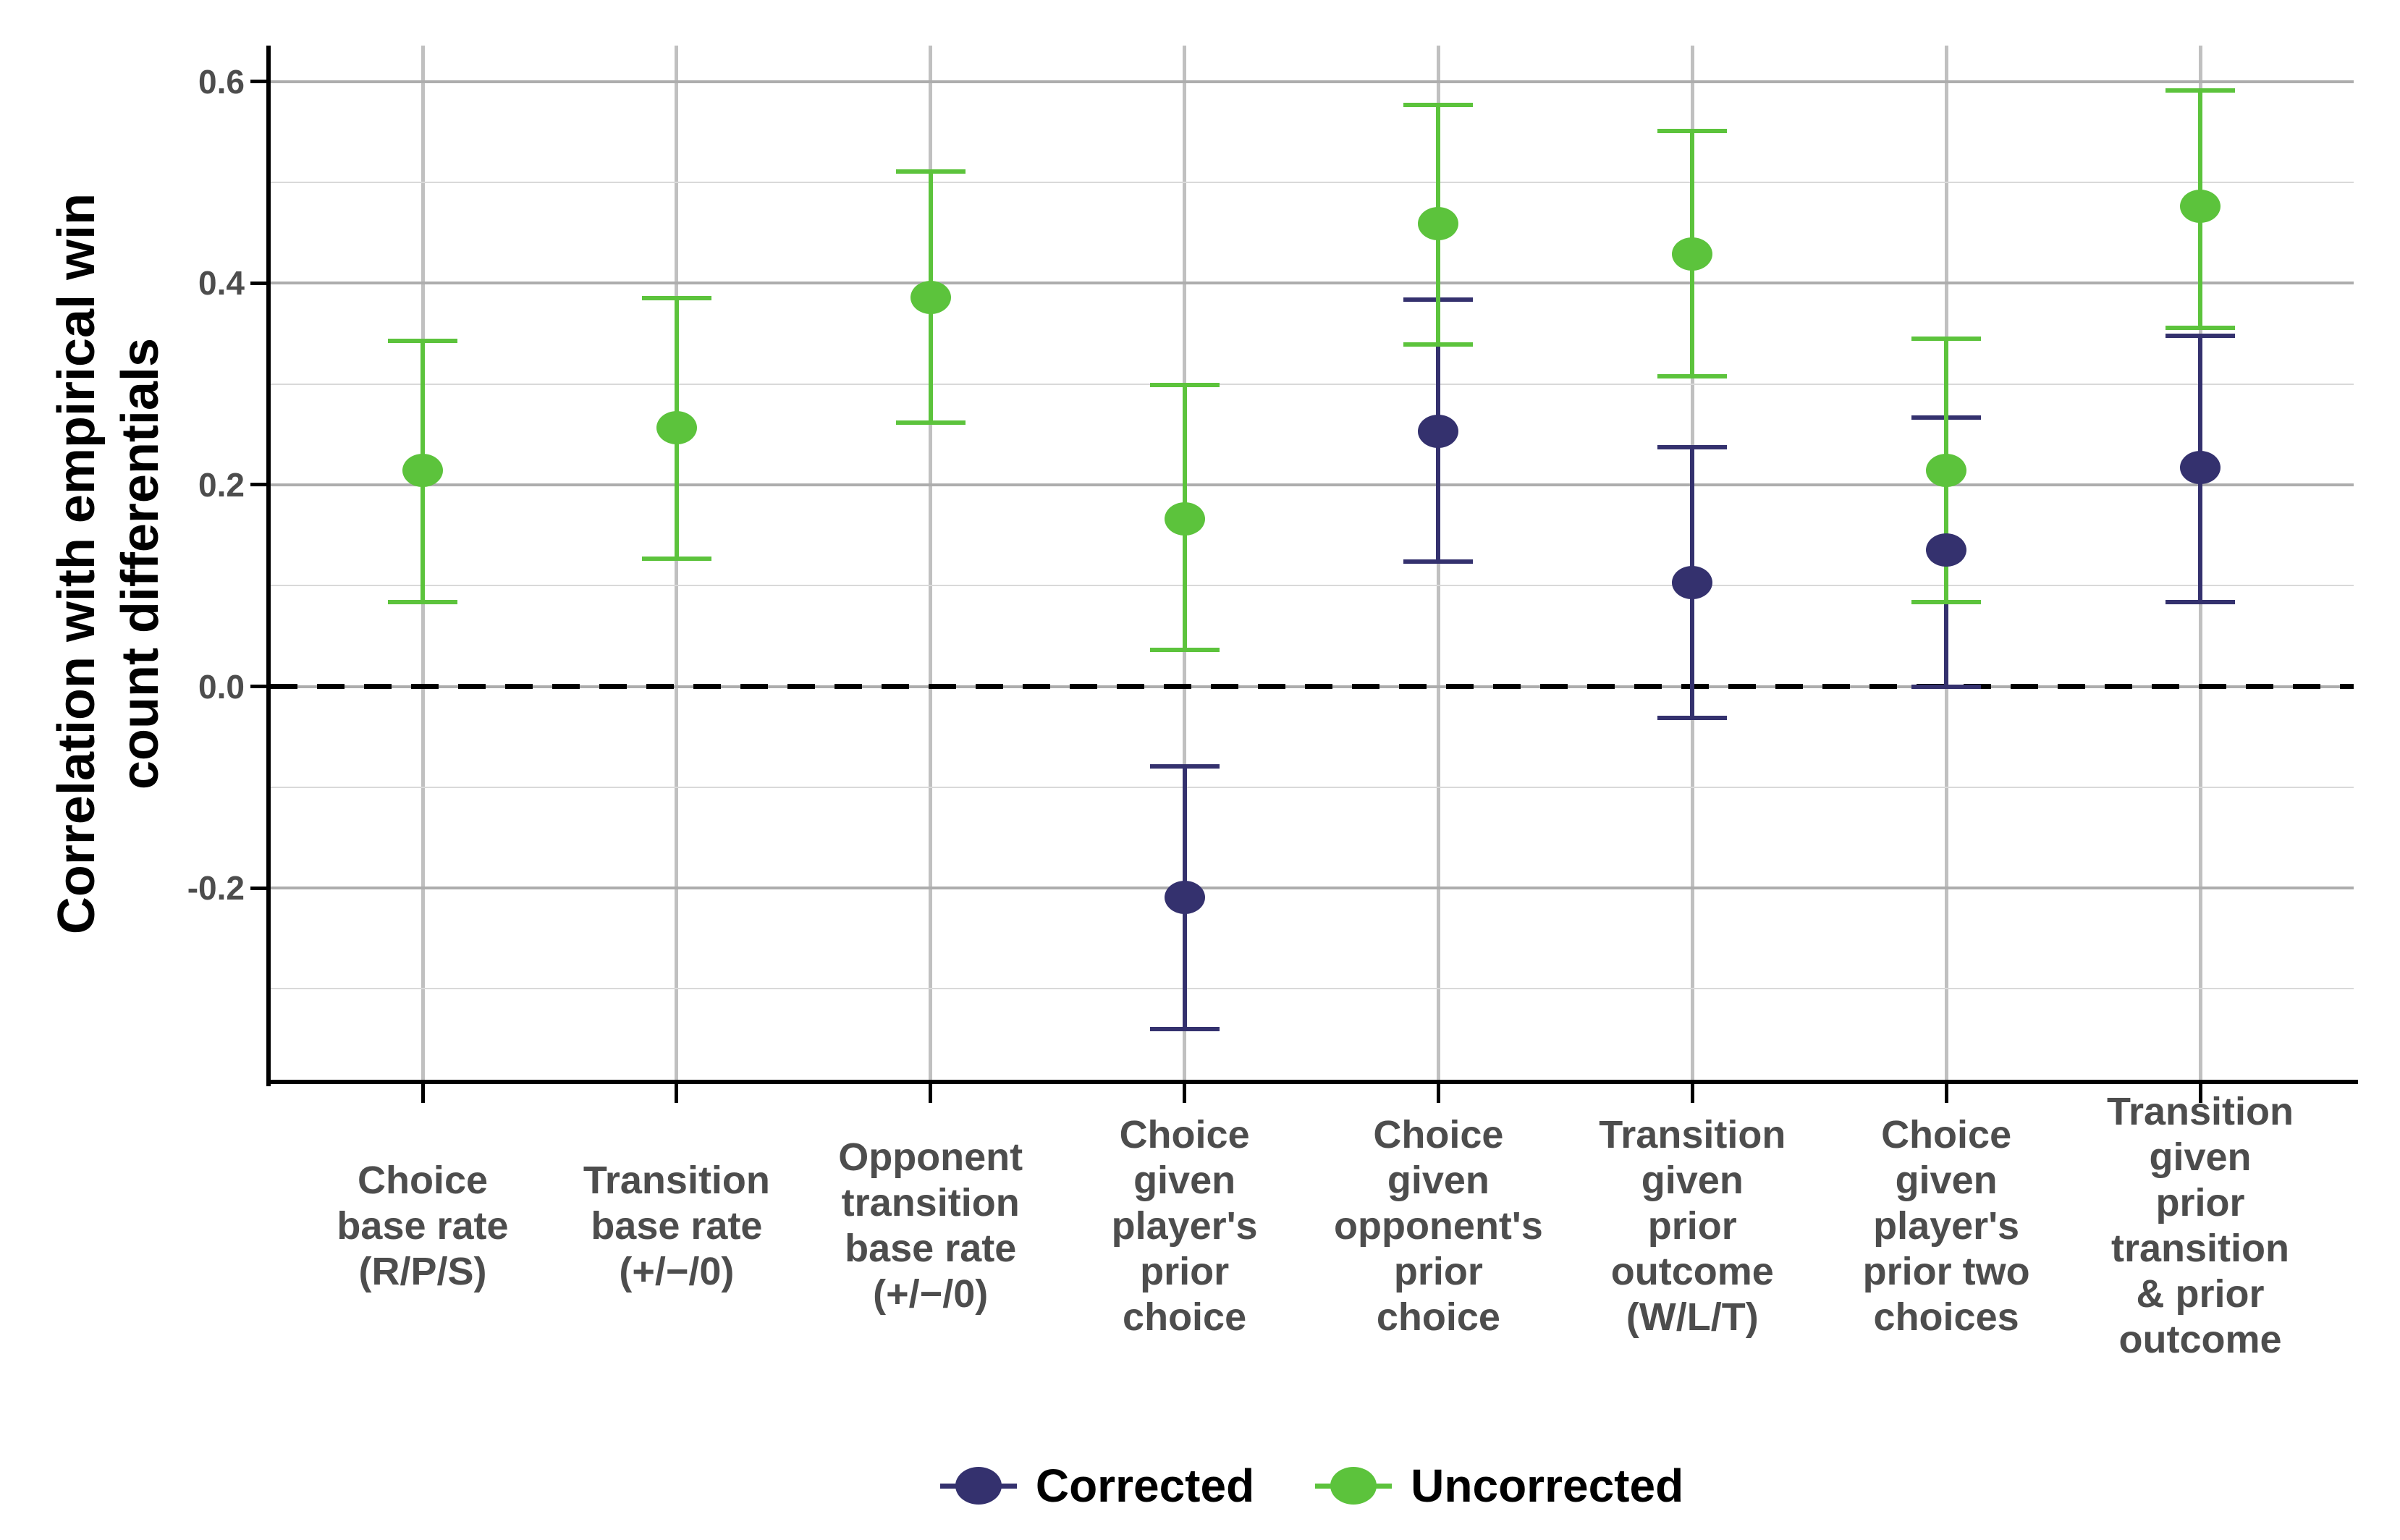 Image resolution: width=2400 pixels, height=1540 pixels. I want to click on zero-dashed-line, so click(1312, 686).